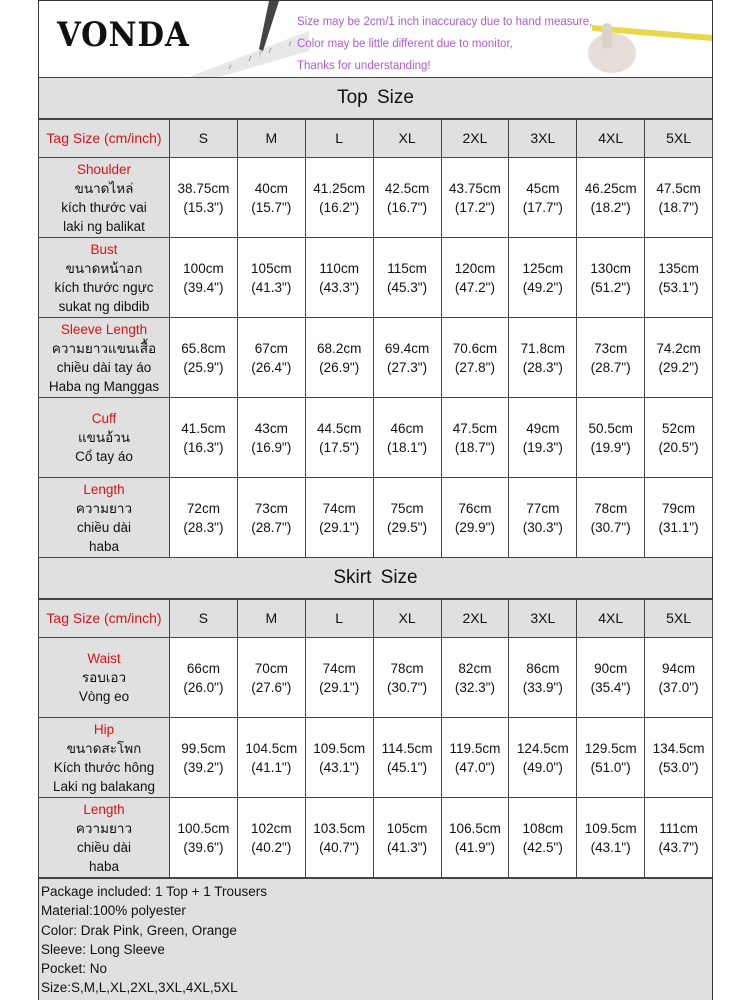 The height and width of the screenshot is (1000, 750). Describe the element at coordinates (339, 767) in the screenshot. I see `value-inch: (43.1")` at that location.